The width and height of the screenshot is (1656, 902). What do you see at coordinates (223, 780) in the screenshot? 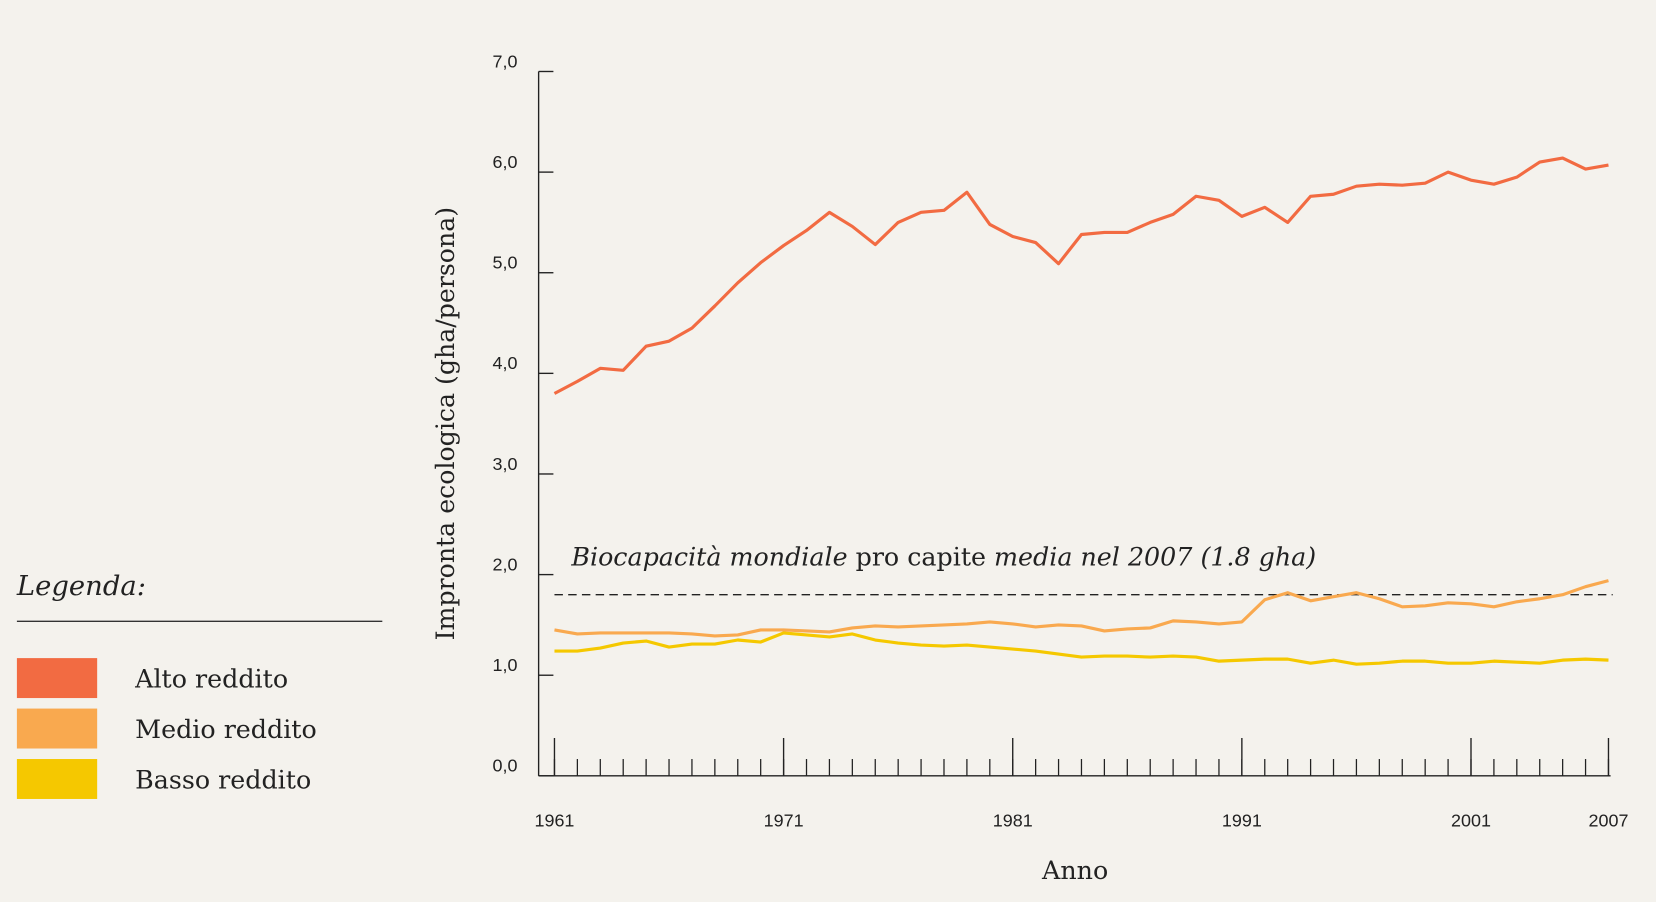
I see `legend-label: Basso reddito` at bounding box center [223, 780].